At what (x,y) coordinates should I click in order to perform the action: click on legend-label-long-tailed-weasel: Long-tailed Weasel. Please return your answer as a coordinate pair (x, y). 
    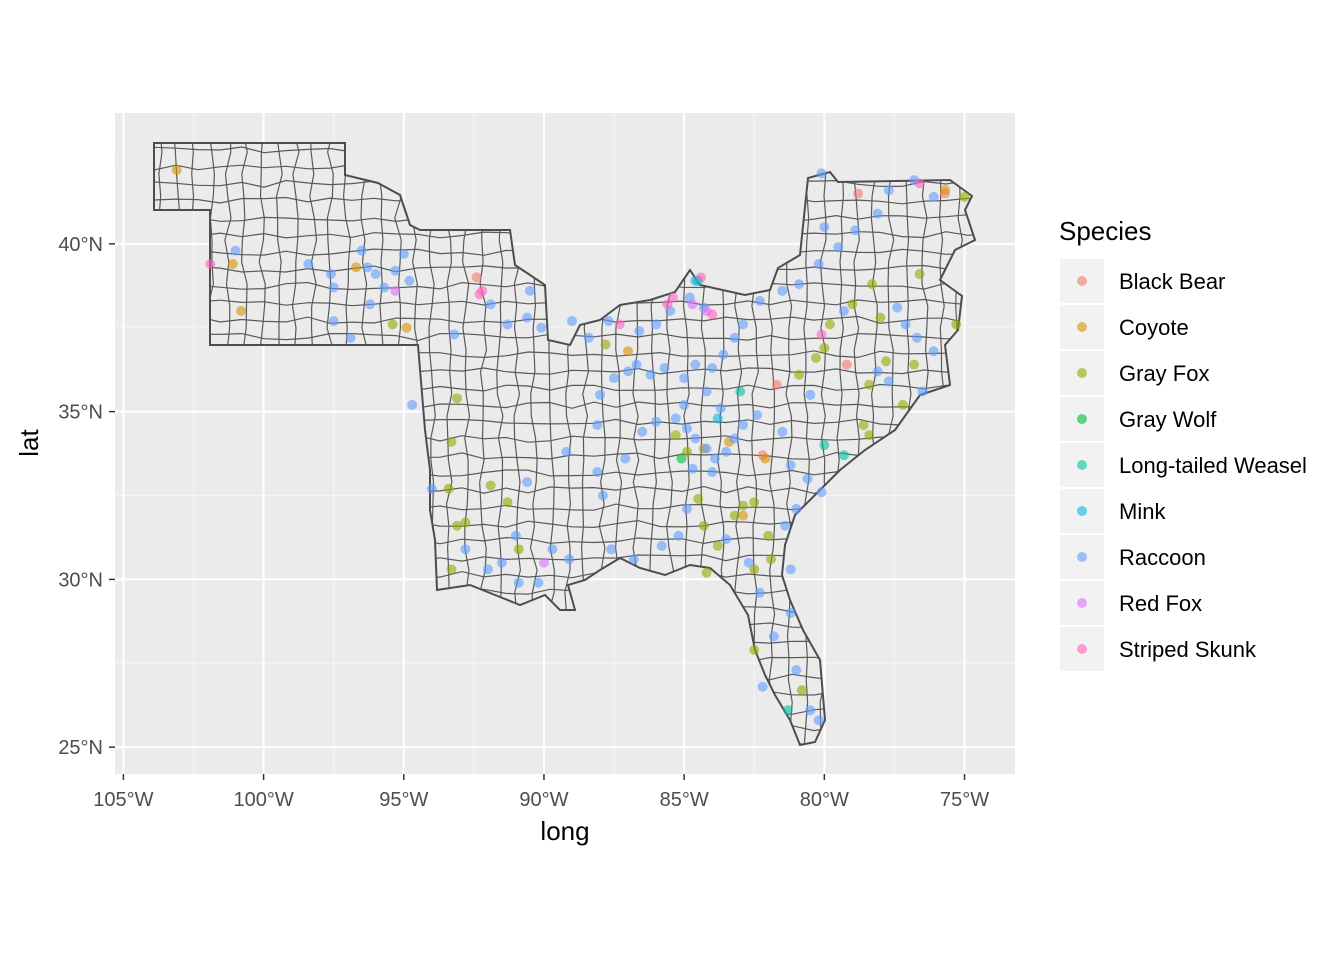
    Looking at the image, I should click on (1213, 465).